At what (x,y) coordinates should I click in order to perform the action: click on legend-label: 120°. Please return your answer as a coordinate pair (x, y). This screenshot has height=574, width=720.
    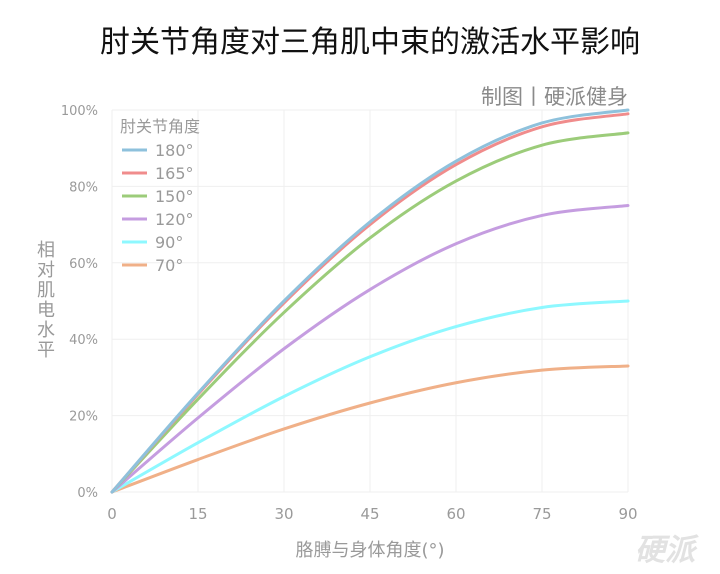
    Looking at the image, I should click on (174, 219).